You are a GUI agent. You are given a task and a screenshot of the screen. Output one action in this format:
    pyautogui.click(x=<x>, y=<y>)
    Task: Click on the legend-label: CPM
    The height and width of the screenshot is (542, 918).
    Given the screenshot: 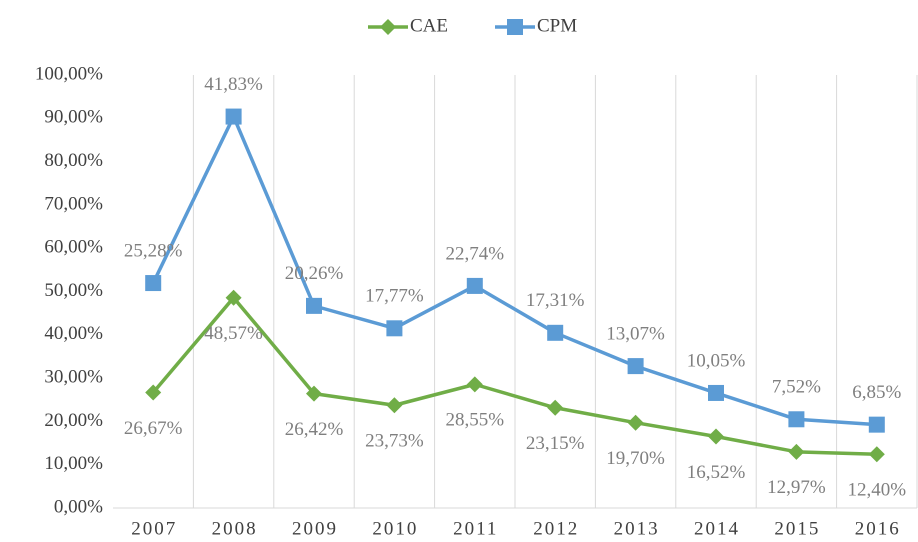 What is the action you would take?
    pyautogui.click(x=557, y=25)
    